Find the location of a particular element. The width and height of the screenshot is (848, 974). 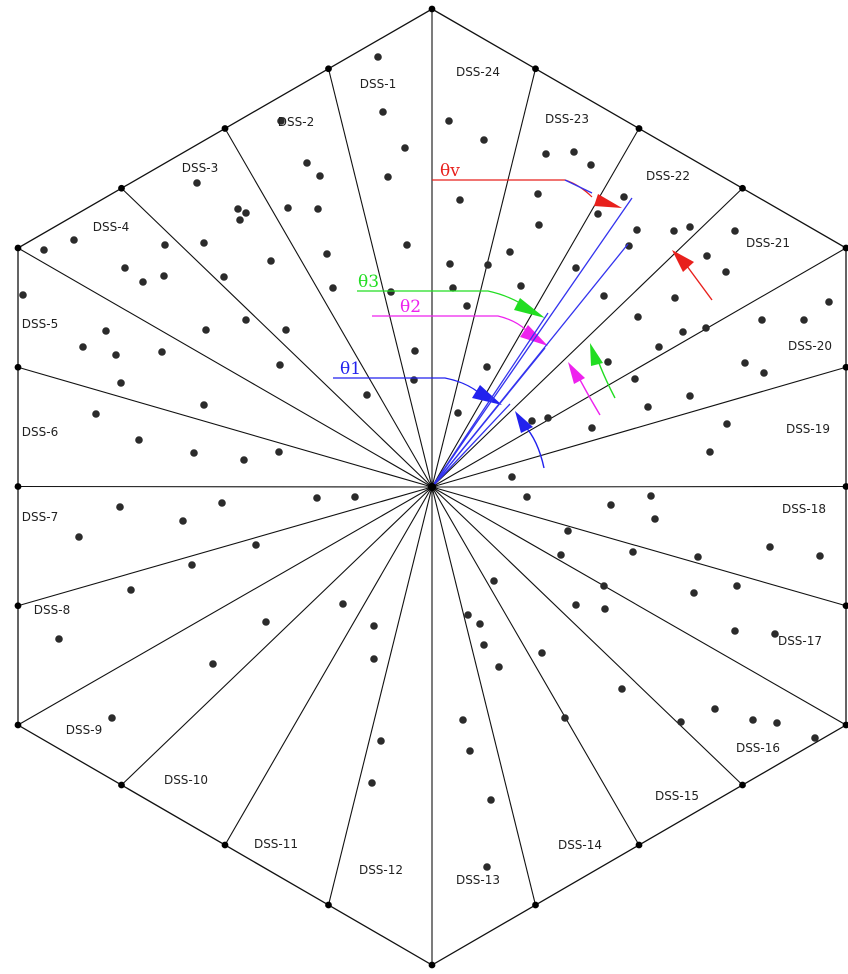

theta-3-label: θ3 is located at coordinates (368, 282).